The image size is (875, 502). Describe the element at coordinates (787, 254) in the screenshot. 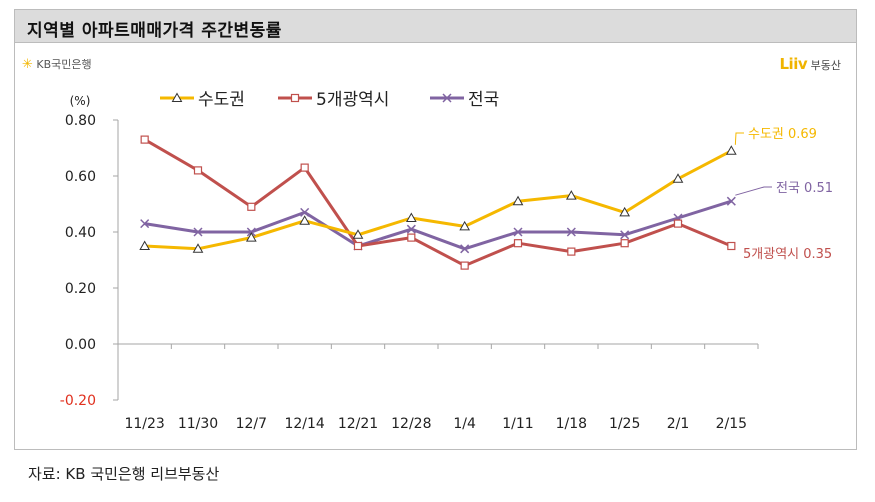

I see `end-label: 5개광역시 0.35` at that location.